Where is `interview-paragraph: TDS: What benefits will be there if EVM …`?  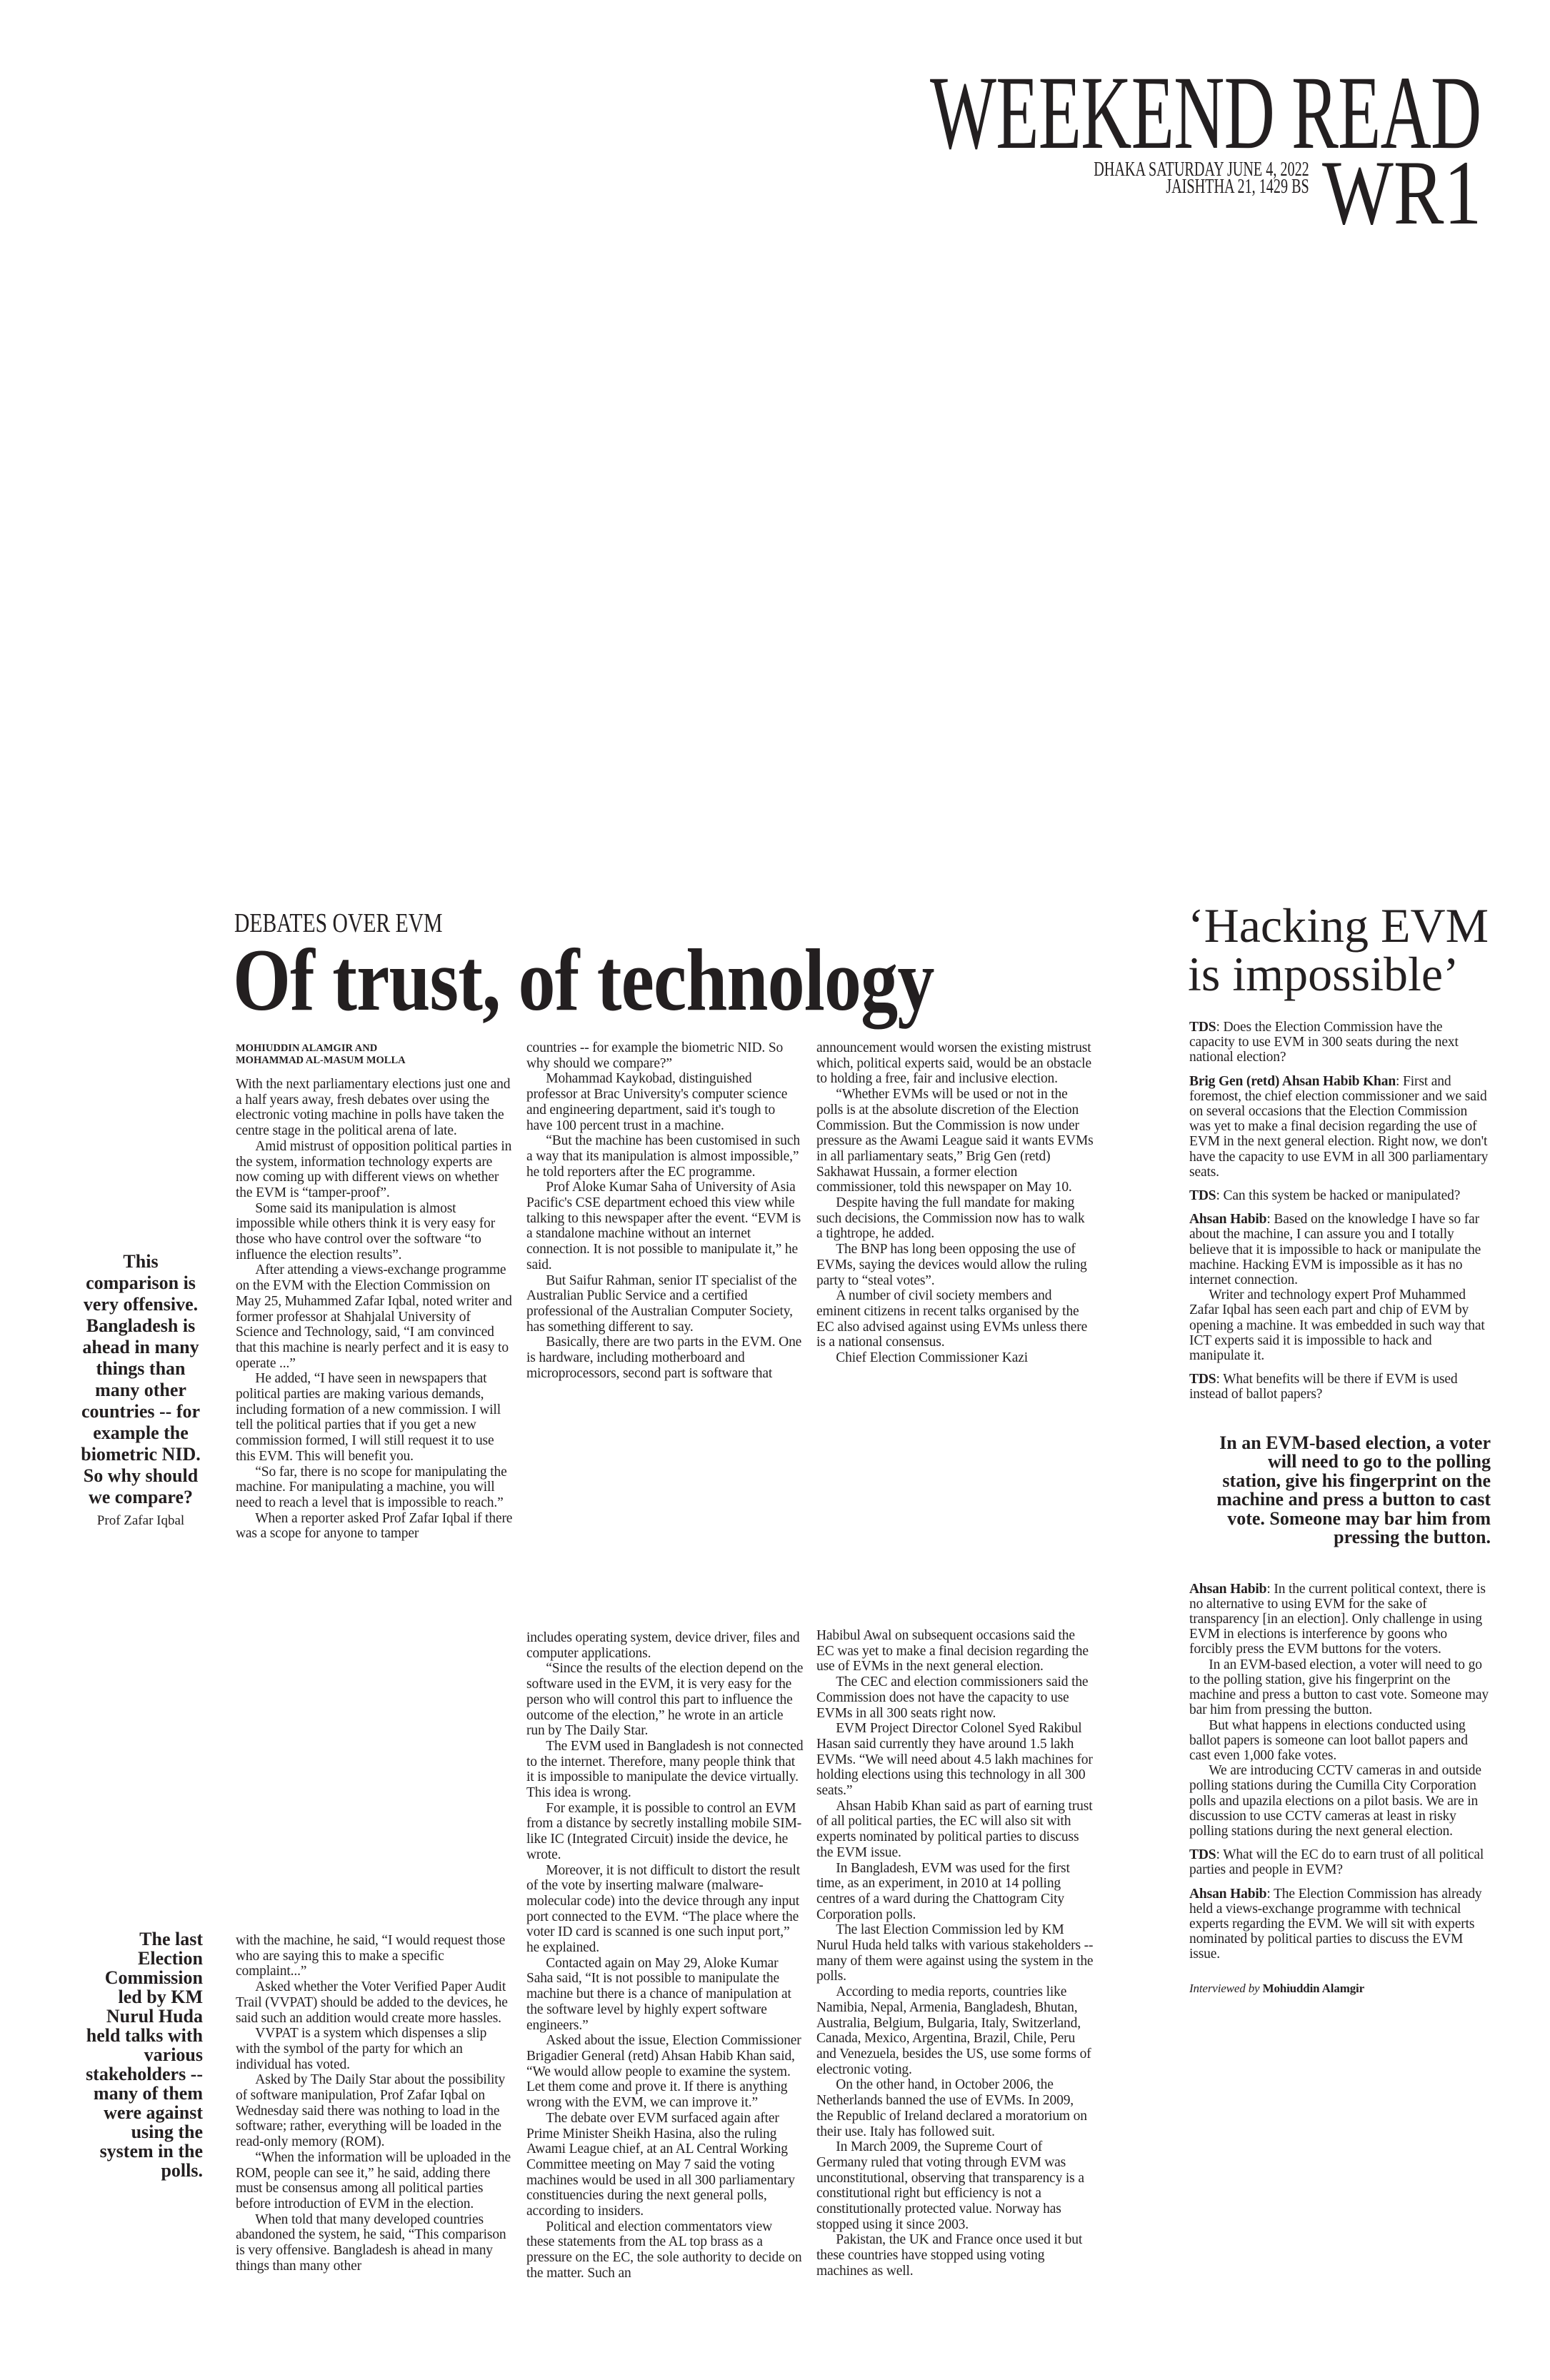
interview-paragraph: TDS: What benefits will be there if EVM … is located at coordinates (1323, 1387).